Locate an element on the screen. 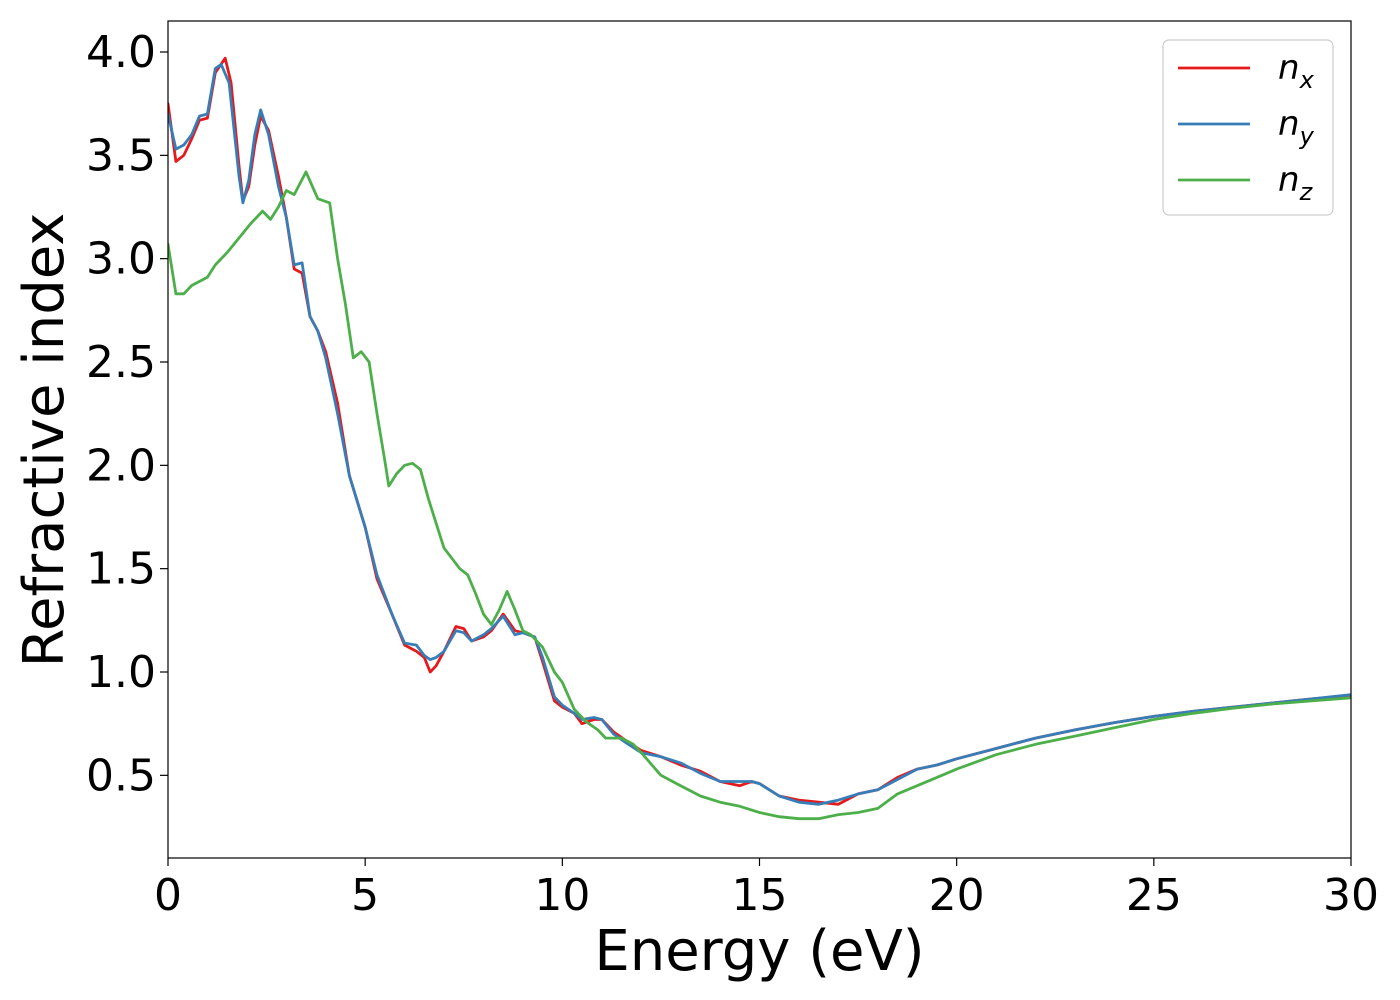 The height and width of the screenshot is (1000, 1400). x-axis-label: Energy (eV) is located at coordinates (759, 951).